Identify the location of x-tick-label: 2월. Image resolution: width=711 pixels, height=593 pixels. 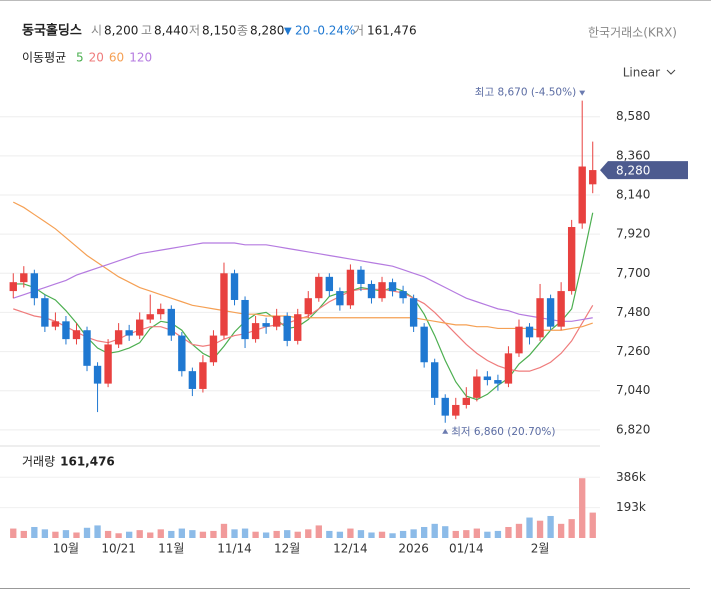
(540, 549).